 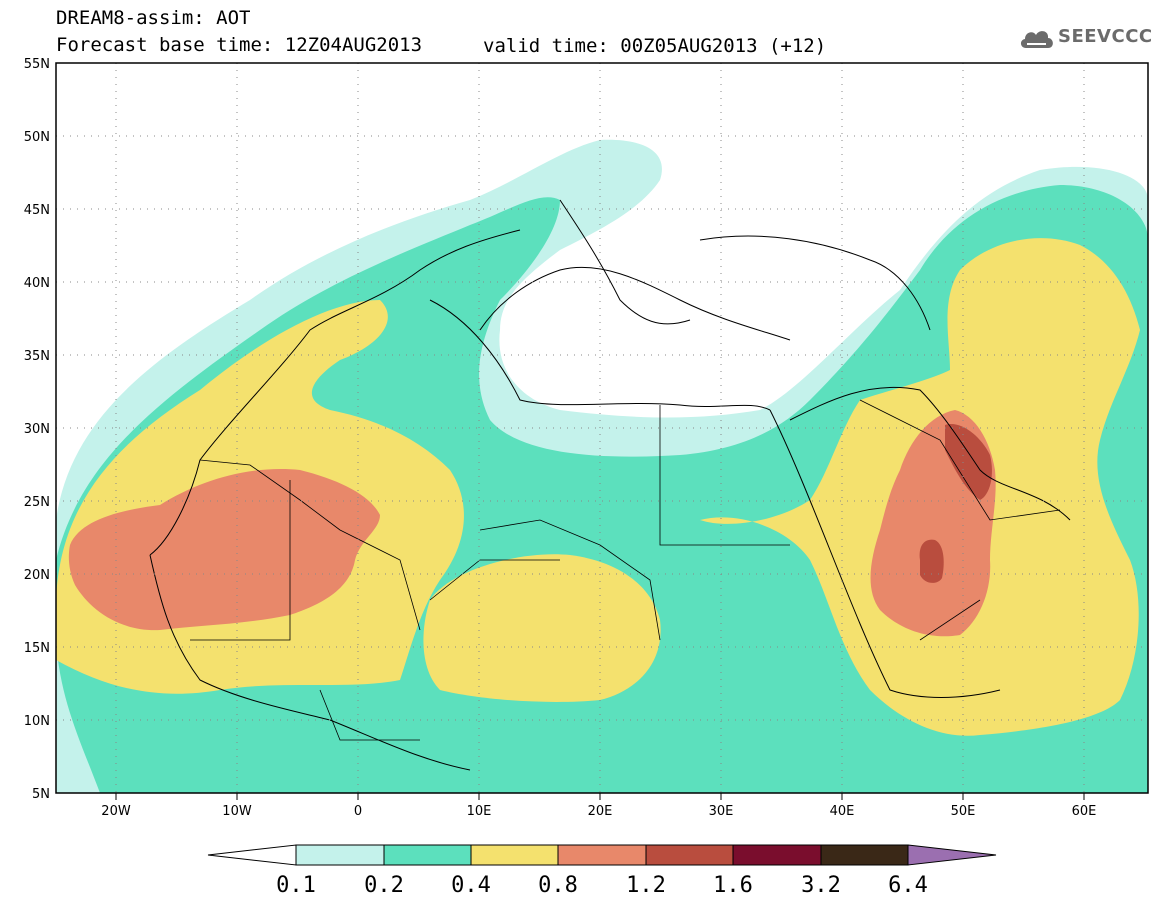 What do you see at coordinates (37, 356) in the screenshot?
I see `lat-label: 35N` at bounding box center [37, 356].